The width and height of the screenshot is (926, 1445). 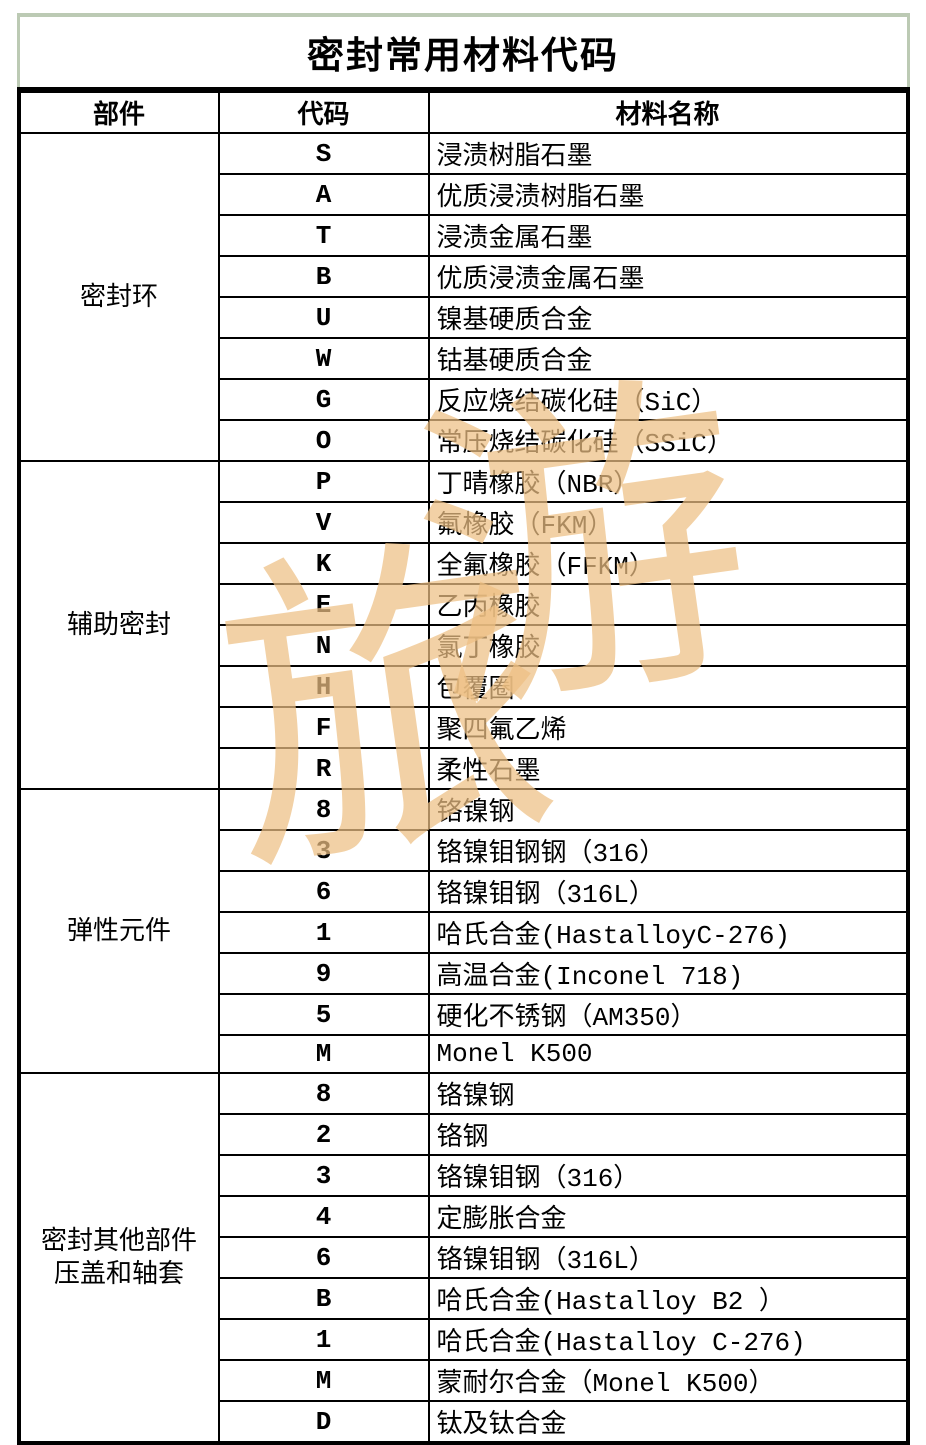 What do you see at coordinates (668, 235) in the screenshot?
I see `material-cell: 浸渍金属石墨` at bounding box center [668, 235].